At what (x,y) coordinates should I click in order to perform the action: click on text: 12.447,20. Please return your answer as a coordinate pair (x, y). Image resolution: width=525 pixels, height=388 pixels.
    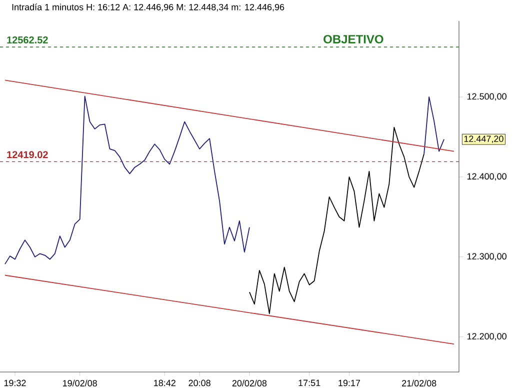
    Looking at the image, I should click on (484, 140).